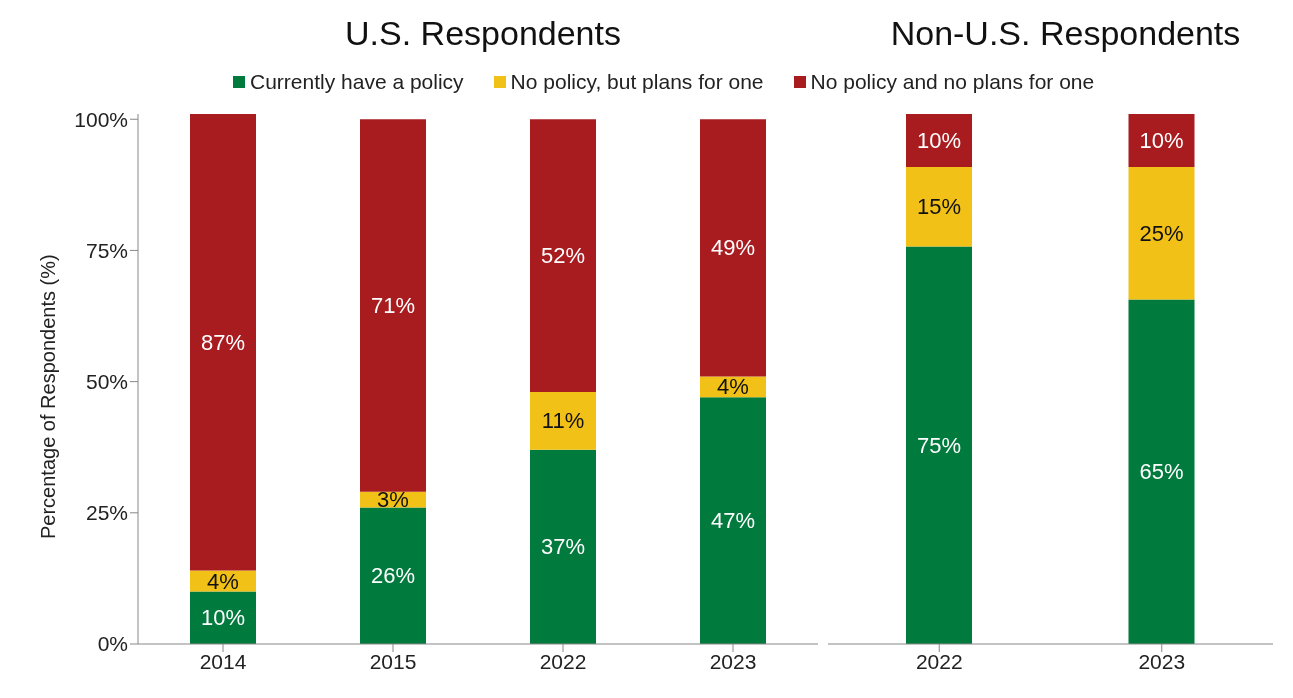 The height and width of the screenshot is (698, 1293). Describe the element at coordinates (112, 644) in the screenshot. I see `y-tick-label: 0%` at that location.